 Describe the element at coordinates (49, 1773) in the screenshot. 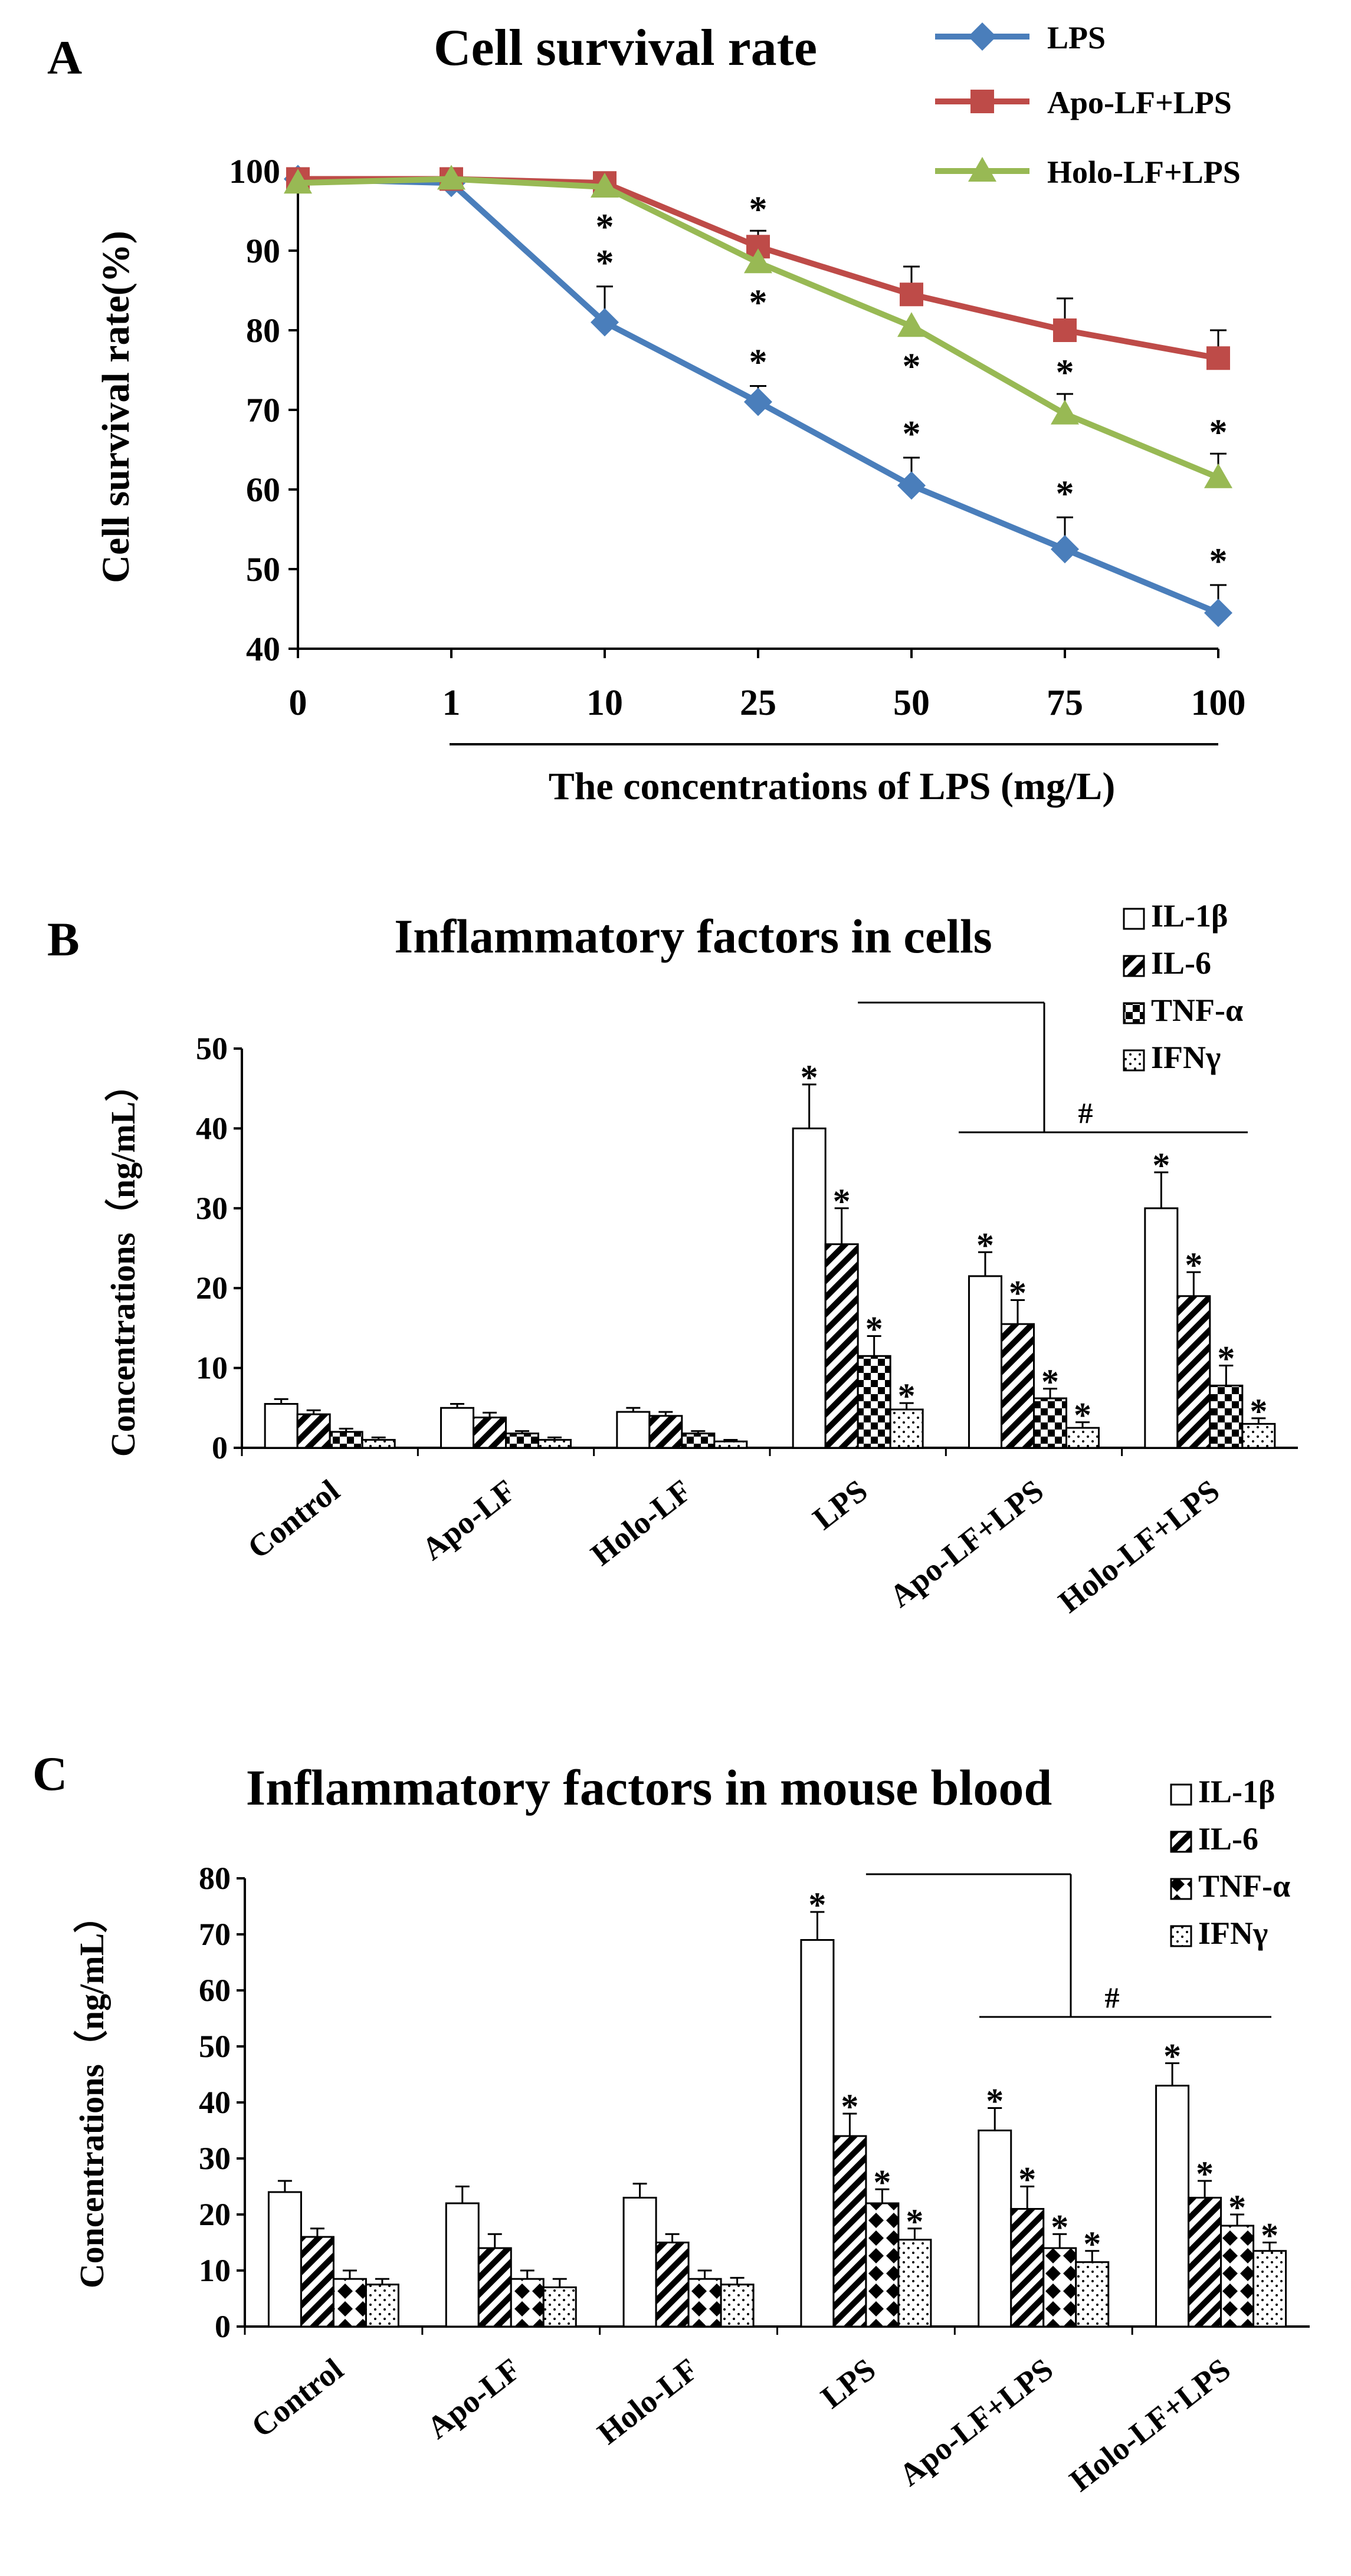

I see `panel-label-c: C` at that location.